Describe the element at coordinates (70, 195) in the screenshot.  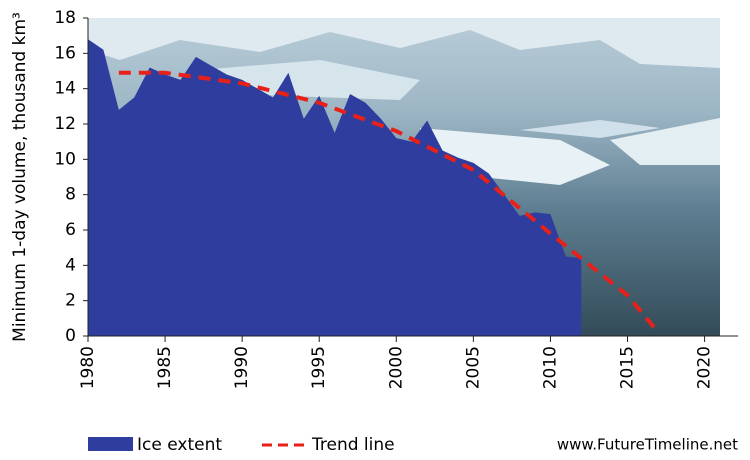
I see `y-tick-label: 8` at that location.